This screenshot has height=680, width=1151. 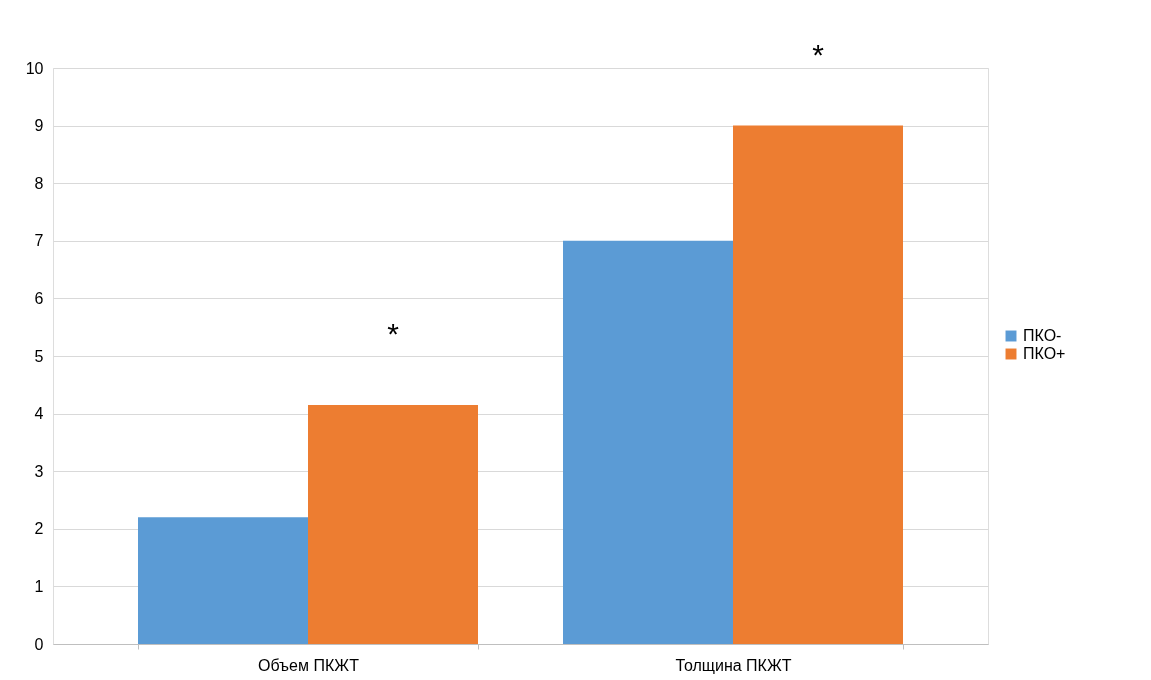 I want to click on y-tick-label: 4, so click(x=39, y=414).